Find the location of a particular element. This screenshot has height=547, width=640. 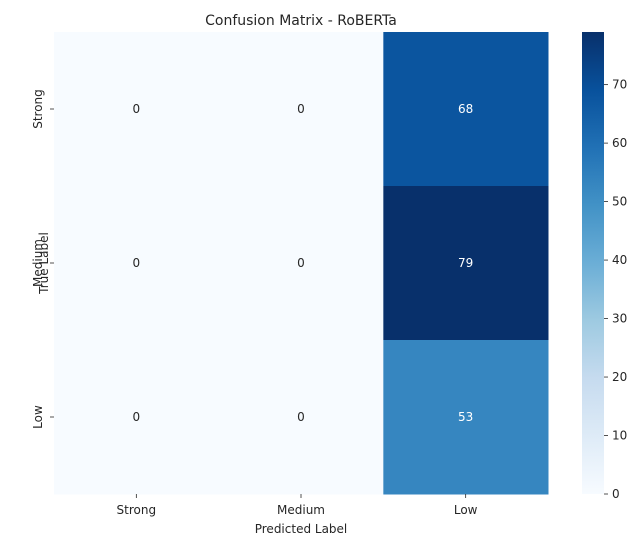

colorbar-ticks: 0 10 20 30 40 50 60 70 is located at coordinates (615, 289).